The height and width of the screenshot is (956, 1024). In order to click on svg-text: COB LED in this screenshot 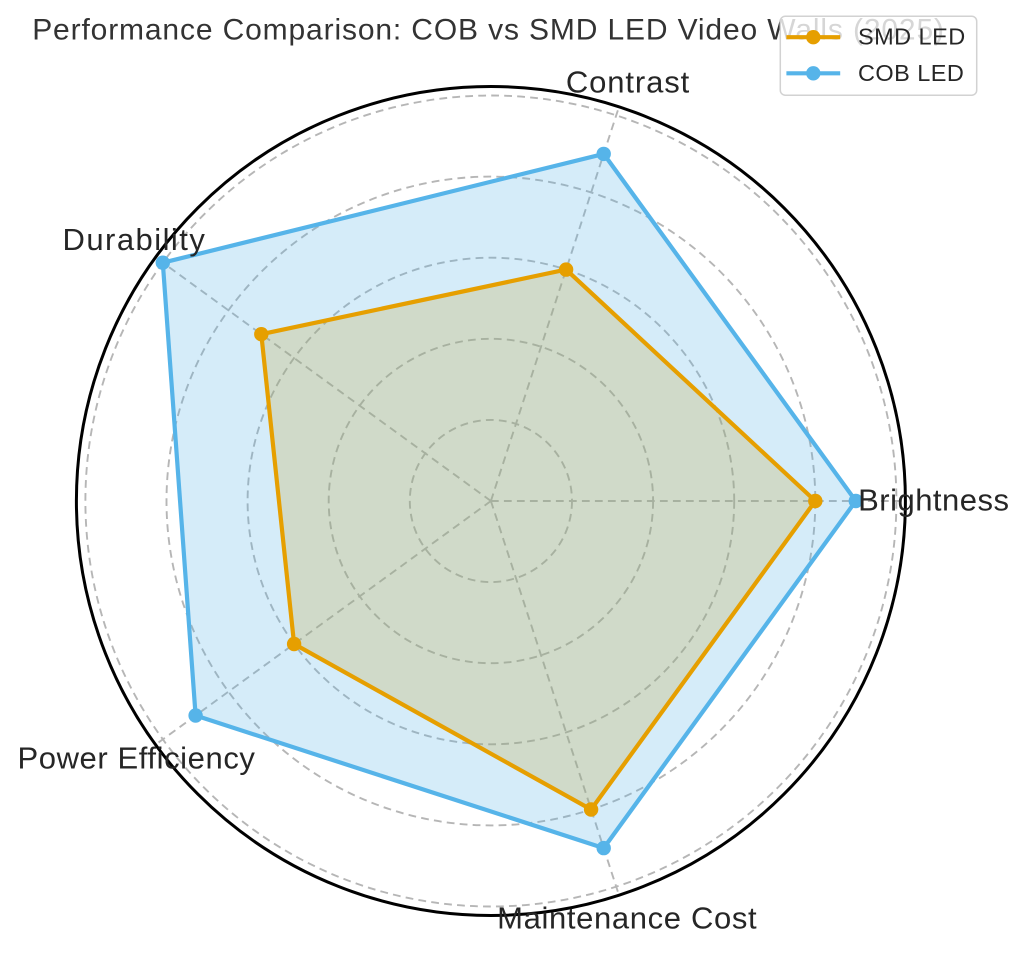, I will do `click(911, 73)`.